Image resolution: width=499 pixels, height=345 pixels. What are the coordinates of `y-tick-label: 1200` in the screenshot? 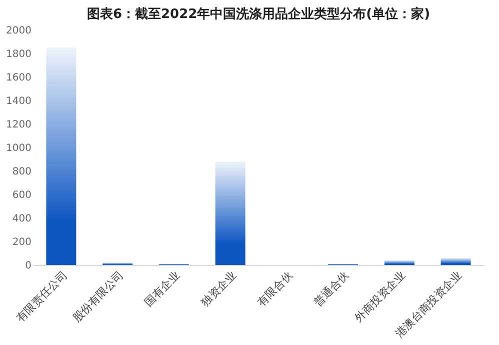 It's located at (19, 125).